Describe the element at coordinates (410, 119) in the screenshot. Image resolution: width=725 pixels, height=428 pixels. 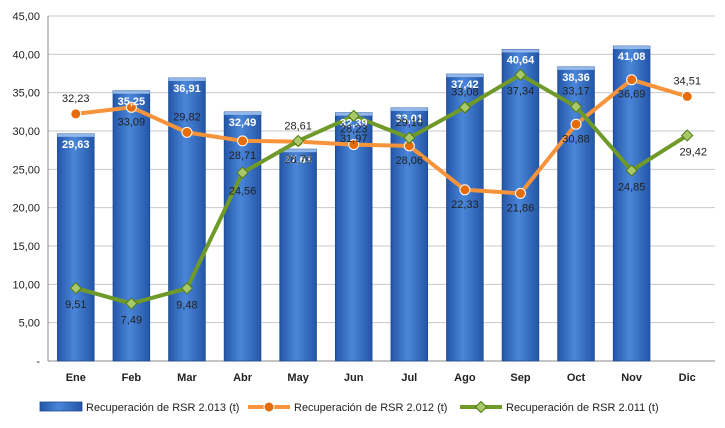
I see `data-label: 33,01` at that location.